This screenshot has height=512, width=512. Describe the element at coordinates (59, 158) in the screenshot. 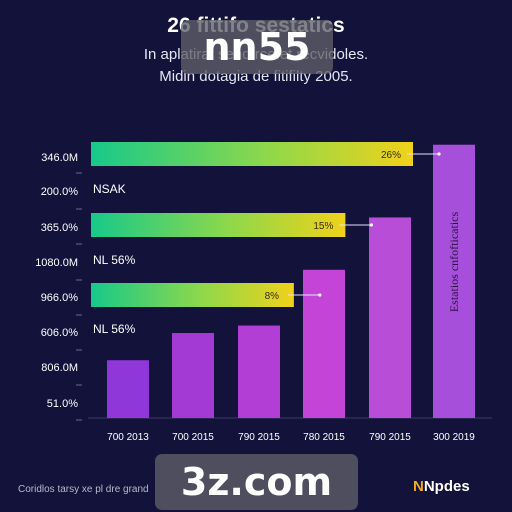

I see `y-tick-label: 346.0M` at that location.